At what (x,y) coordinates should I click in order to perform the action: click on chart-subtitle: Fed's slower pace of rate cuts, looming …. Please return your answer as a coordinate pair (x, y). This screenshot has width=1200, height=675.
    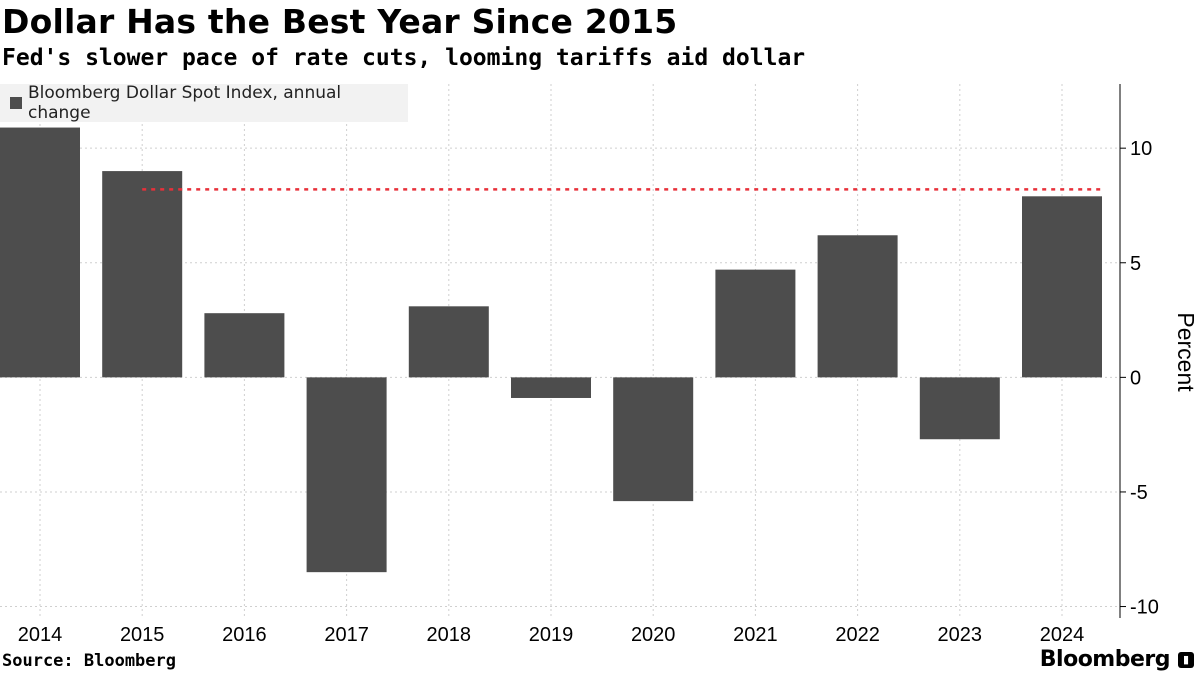
    Looking at the image, I should click on (404, 58).